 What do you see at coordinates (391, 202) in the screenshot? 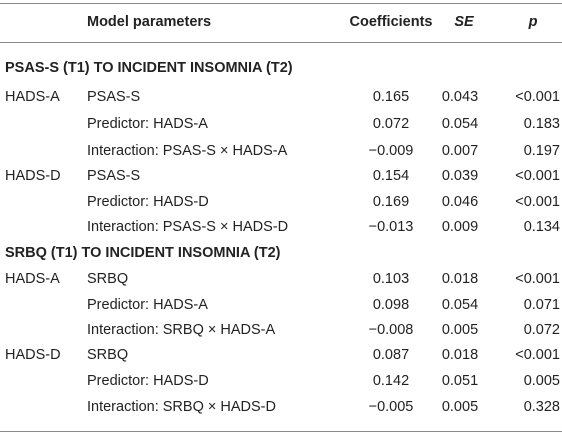
I see `row-coef: 0.169` at bounding box center [391, 202].